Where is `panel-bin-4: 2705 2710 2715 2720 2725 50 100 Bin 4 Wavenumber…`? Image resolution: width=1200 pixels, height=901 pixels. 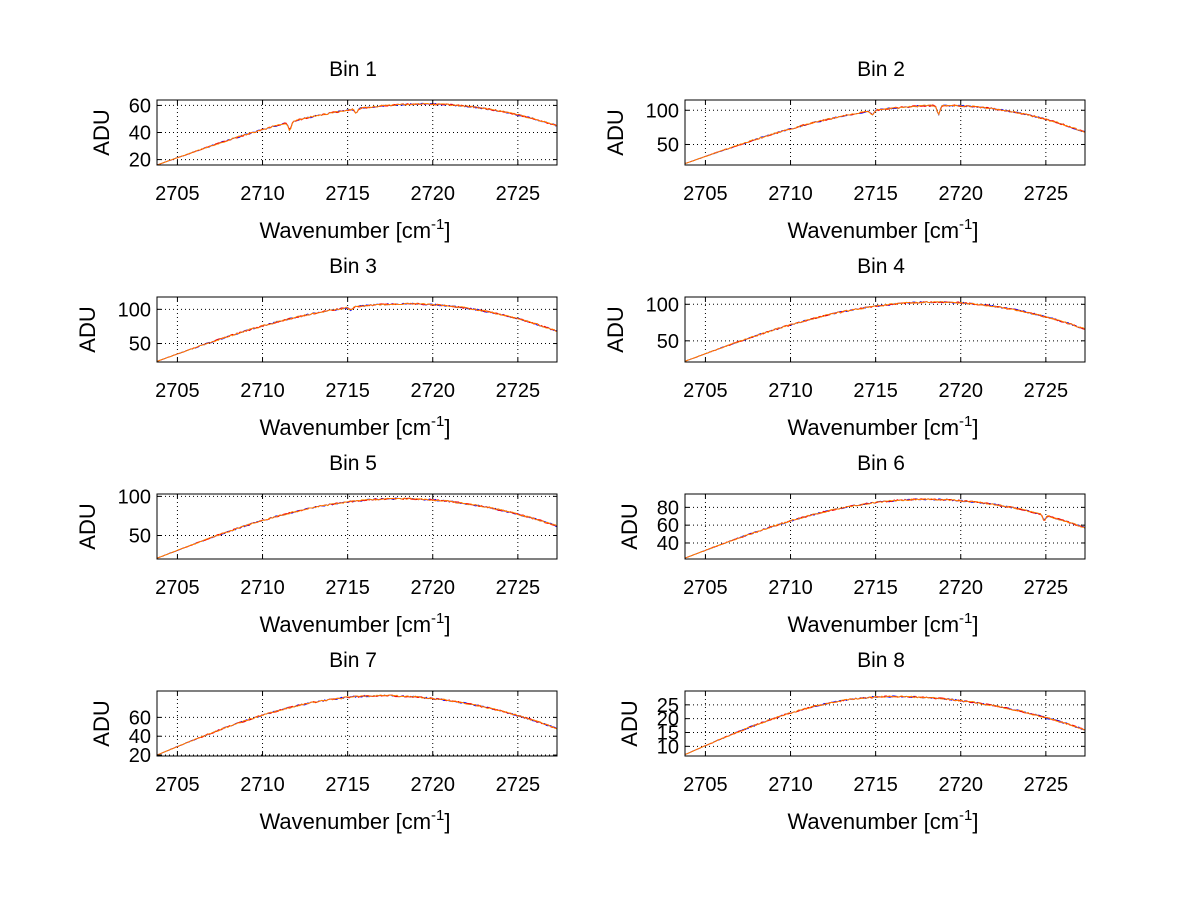
panel-bin-4: 2705 2710 2715 2720 2725 50 100 Bin 4 Wavenumber… is located at coordinates (844, 347).